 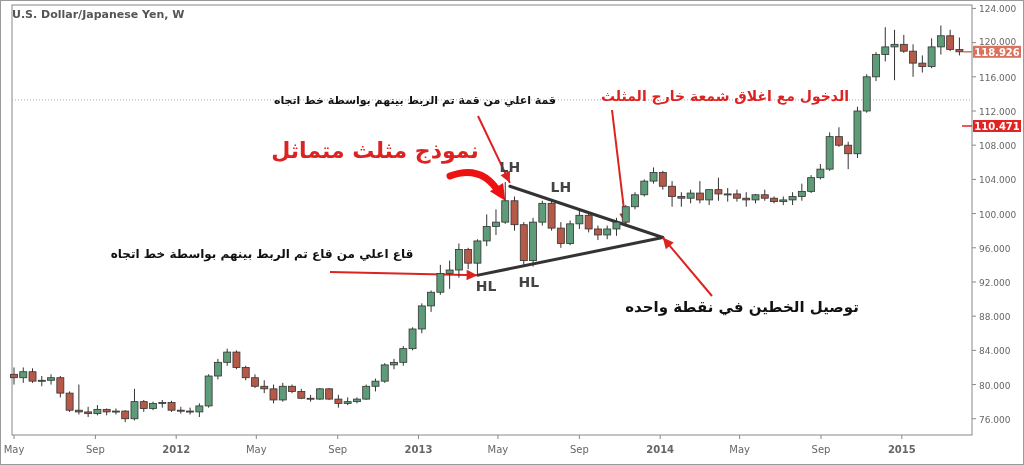 What do you see at coordinates (998, 112) in the screenshot?
I see `y-tick-label: 112.000` at bounding box center [998, 112].